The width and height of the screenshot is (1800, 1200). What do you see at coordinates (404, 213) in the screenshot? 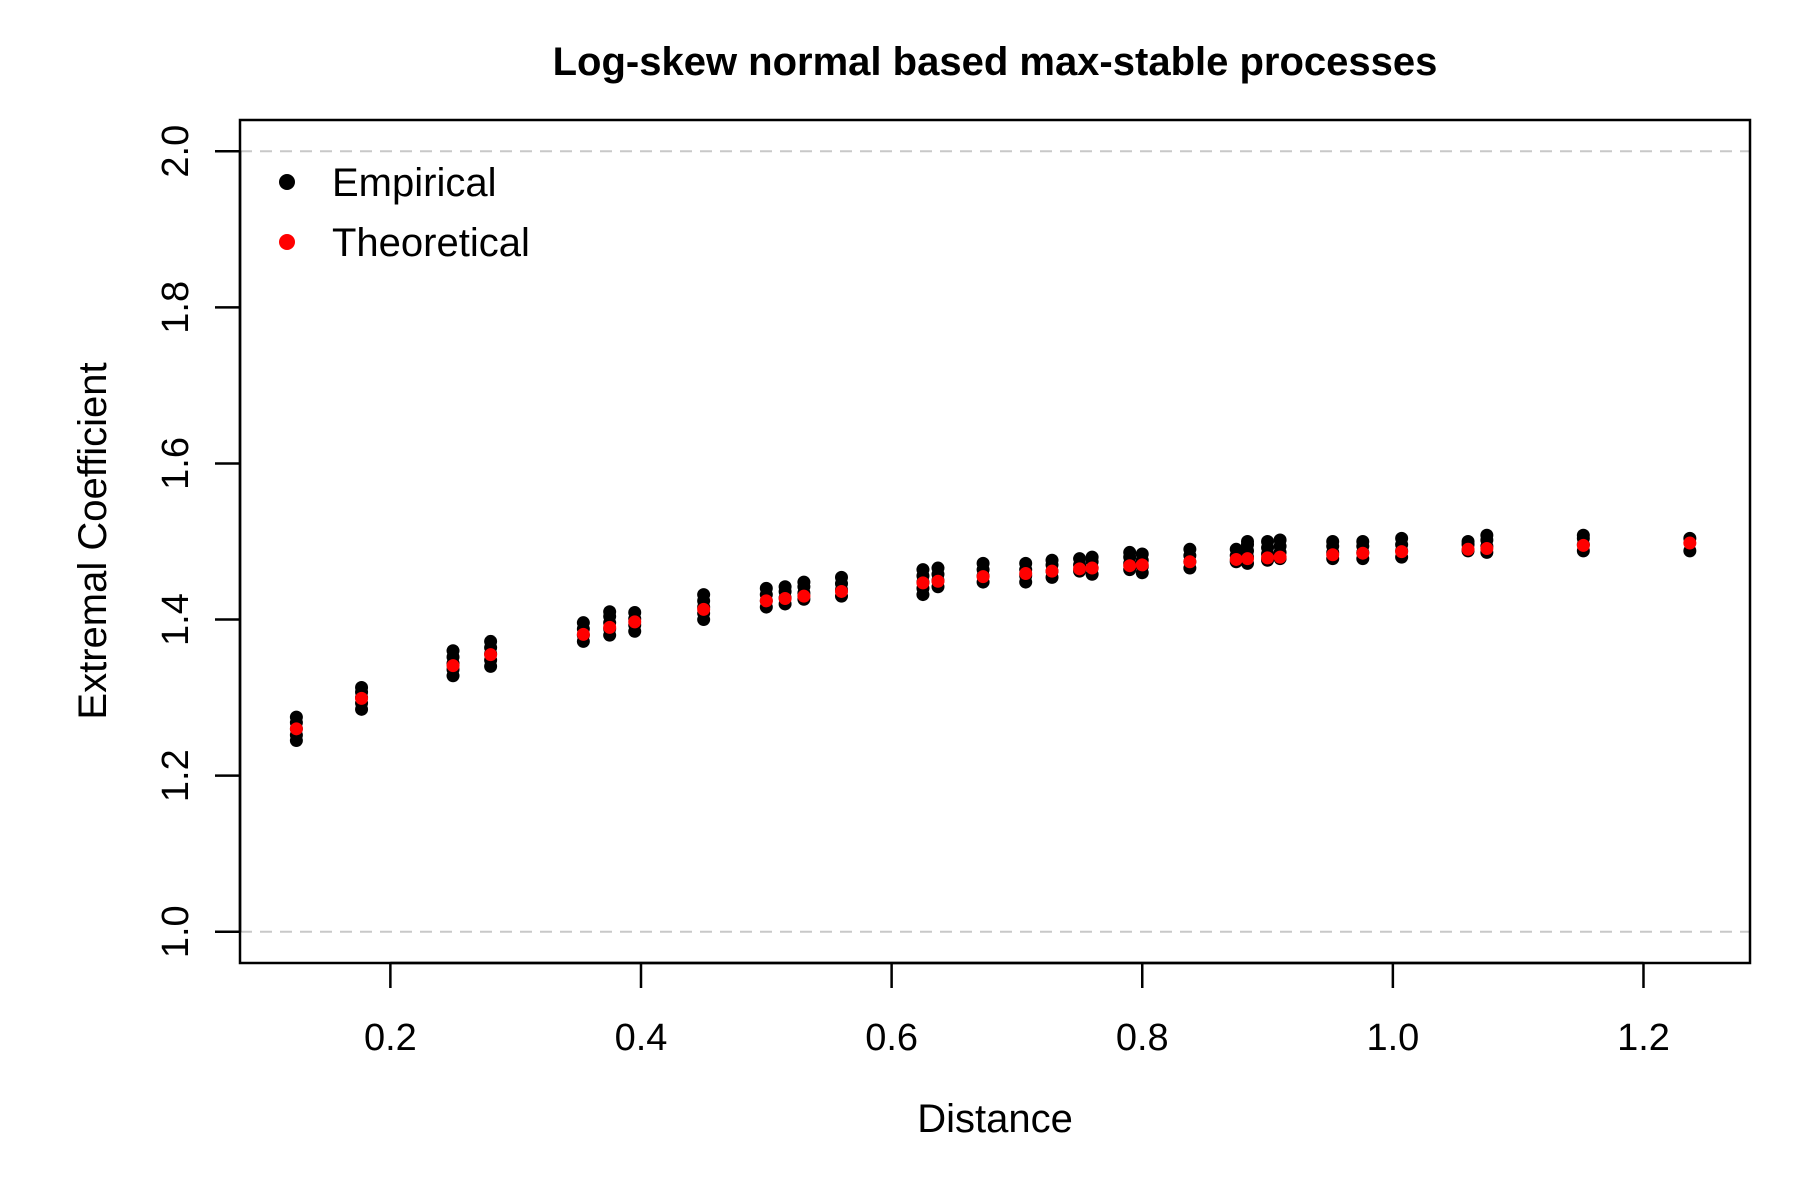
I see `legend: Empirical Theoretical` at bounding box center [404, 213].